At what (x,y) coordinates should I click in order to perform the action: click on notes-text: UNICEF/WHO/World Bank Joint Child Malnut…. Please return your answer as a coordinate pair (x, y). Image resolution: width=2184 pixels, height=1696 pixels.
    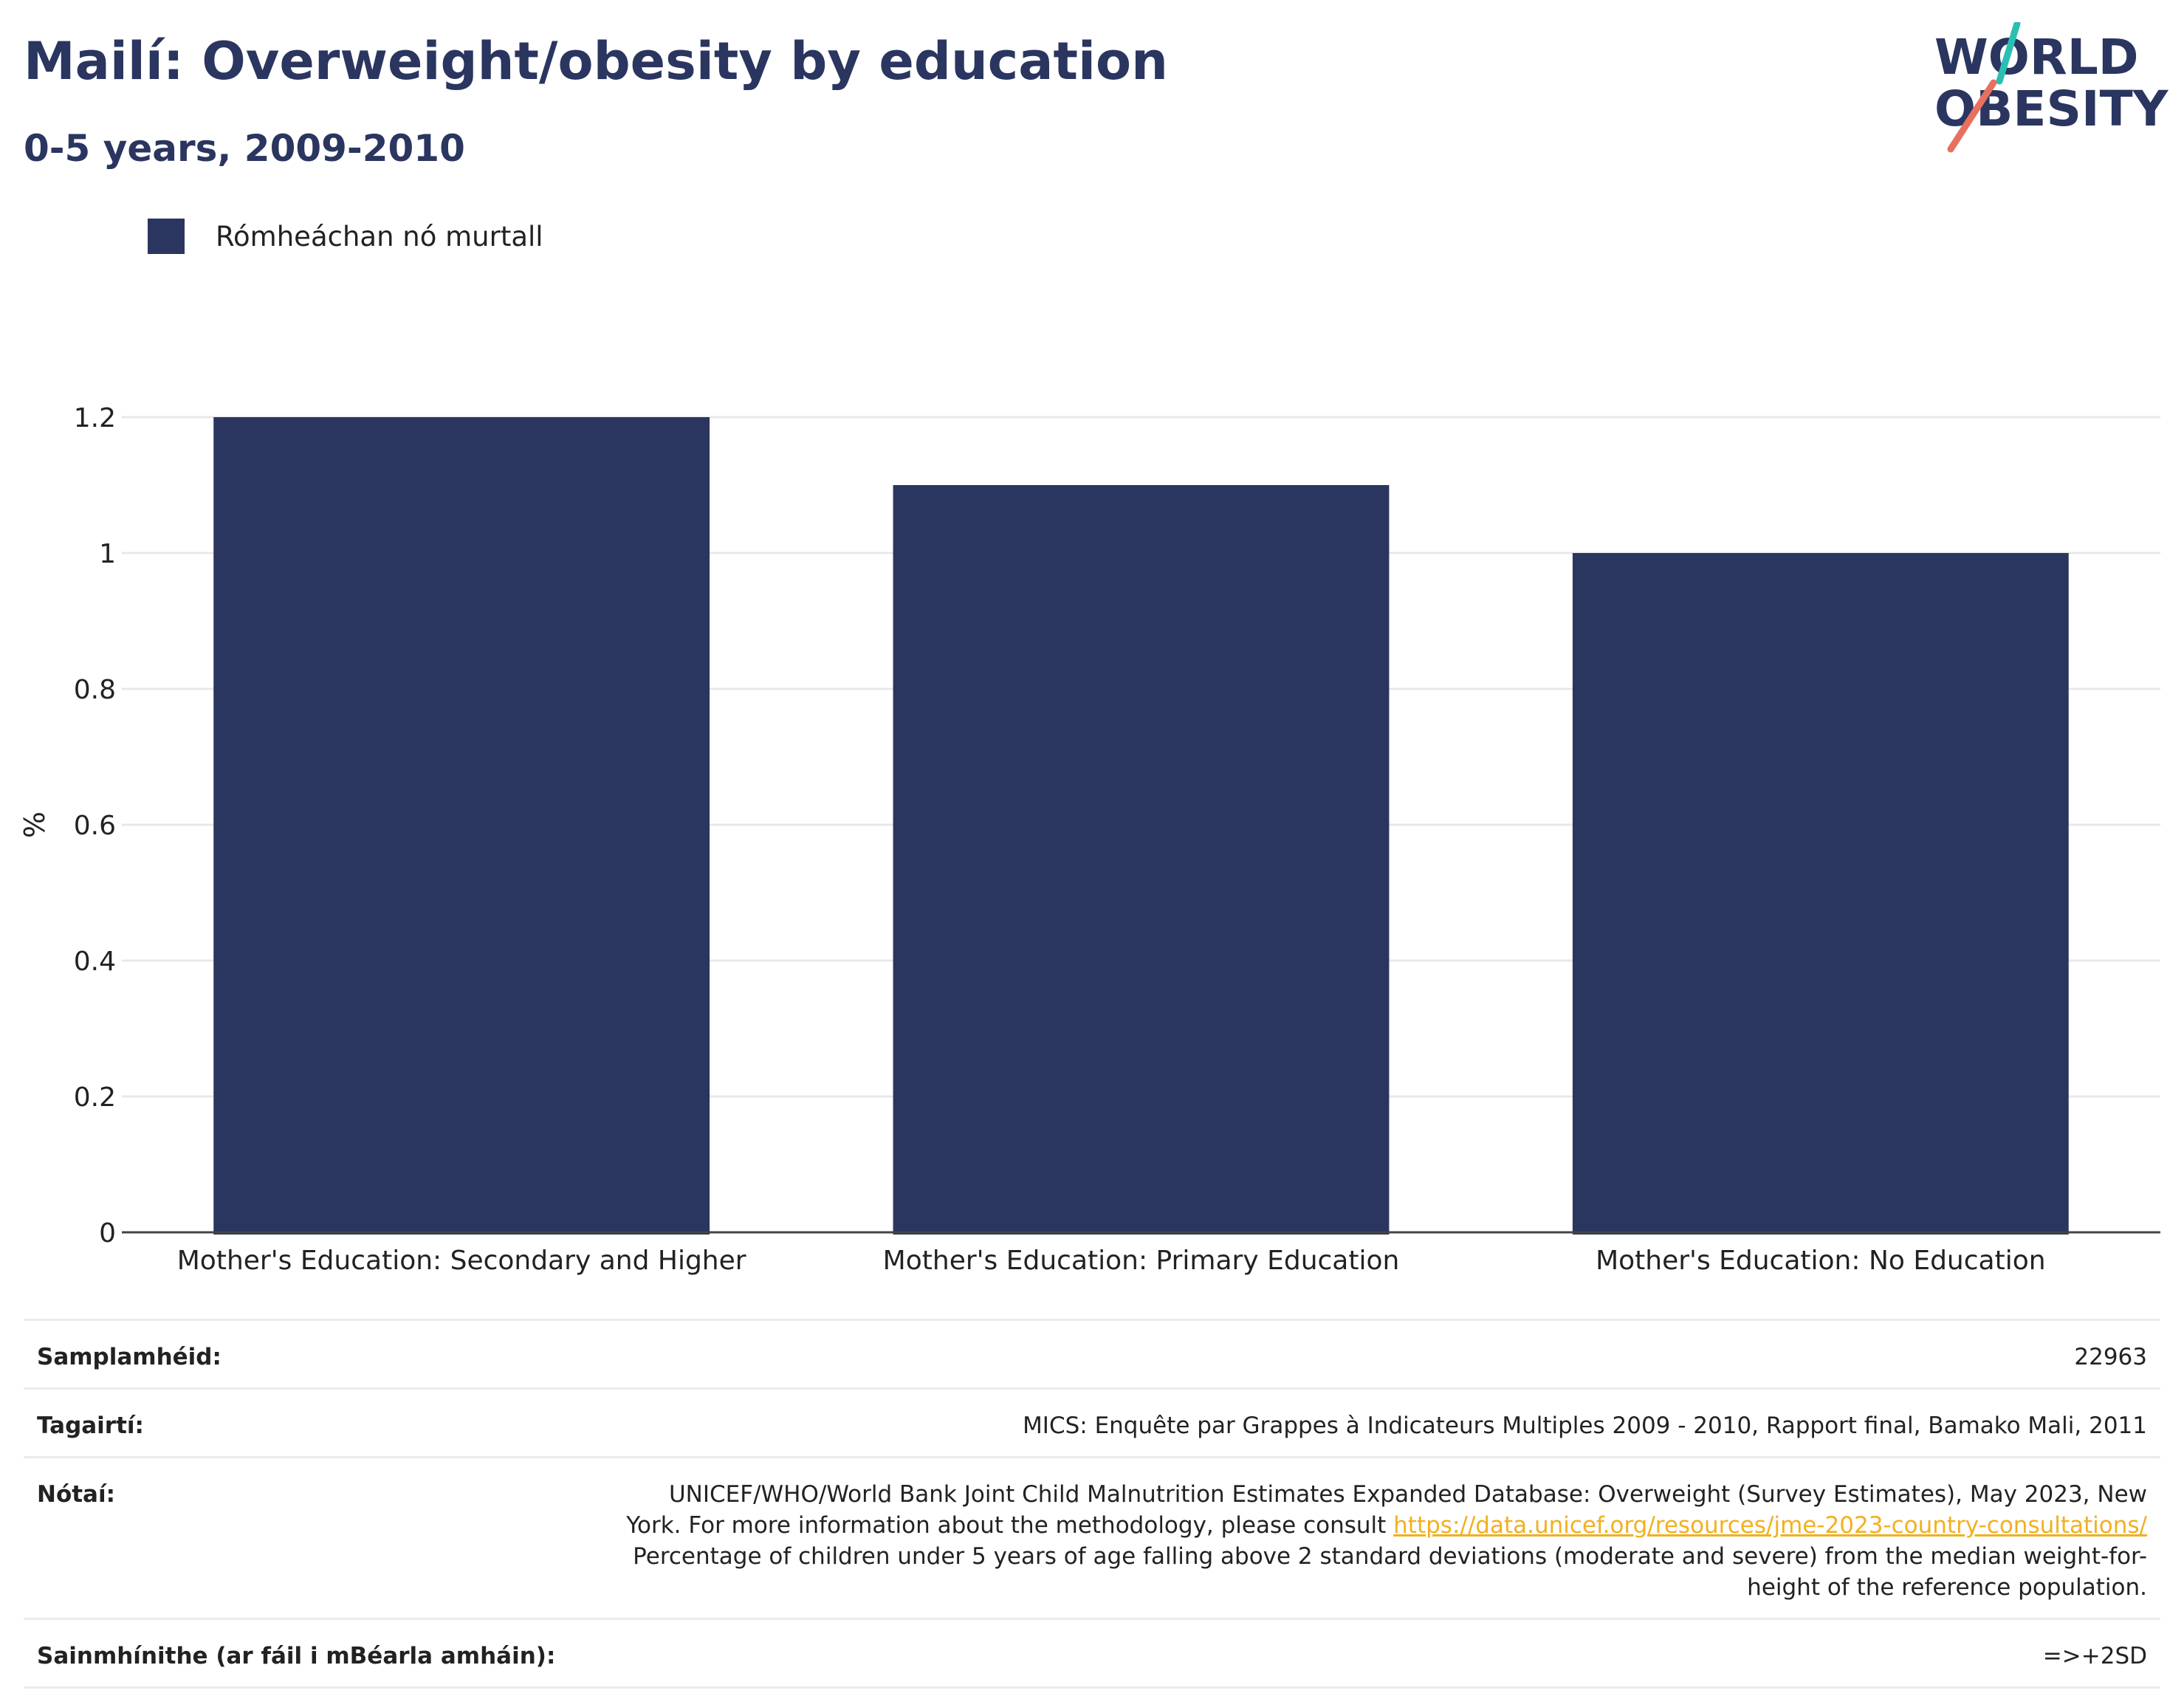
    Looking at the image, I should click on (1387, 1510).